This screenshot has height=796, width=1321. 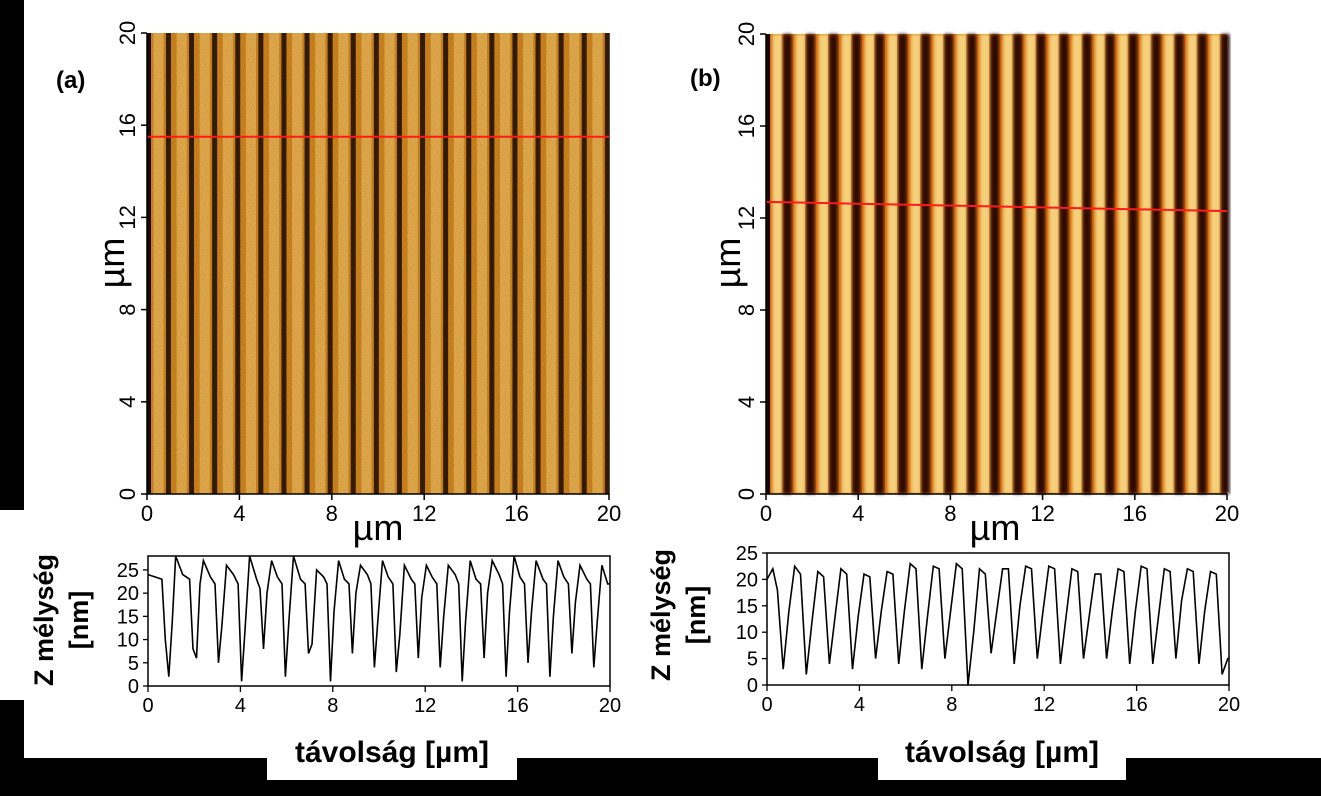 What do you see at coordinates (768, 264) in the screenshot?
I see `afm-b-edge-left` at bounding box center [768, 264].